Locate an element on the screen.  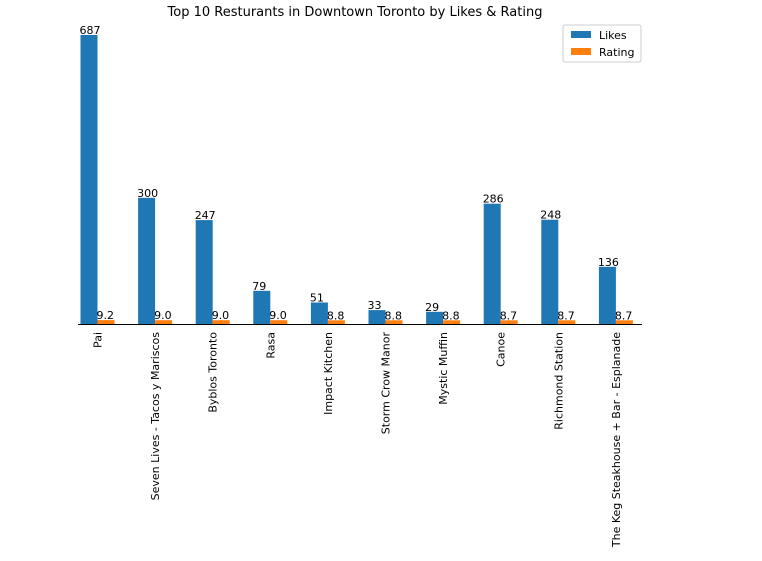
x-tick-label-byblos-toronto: Byblos Toronto is located at coordinates (213, 372).